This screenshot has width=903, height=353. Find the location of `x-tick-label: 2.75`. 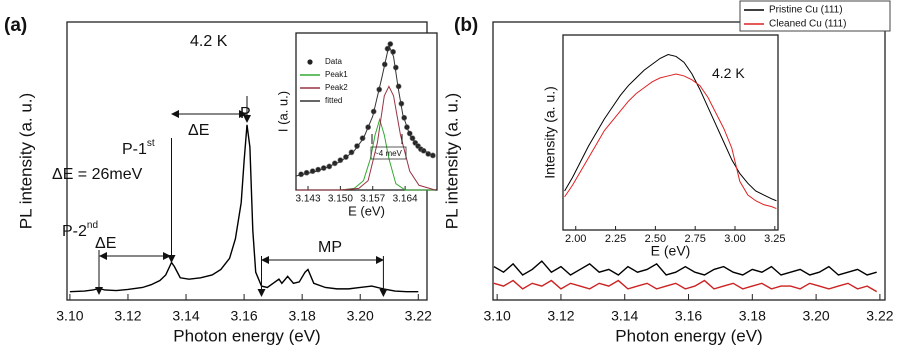

x-tick-label: 2.75 is located at coordinates (694, 239).